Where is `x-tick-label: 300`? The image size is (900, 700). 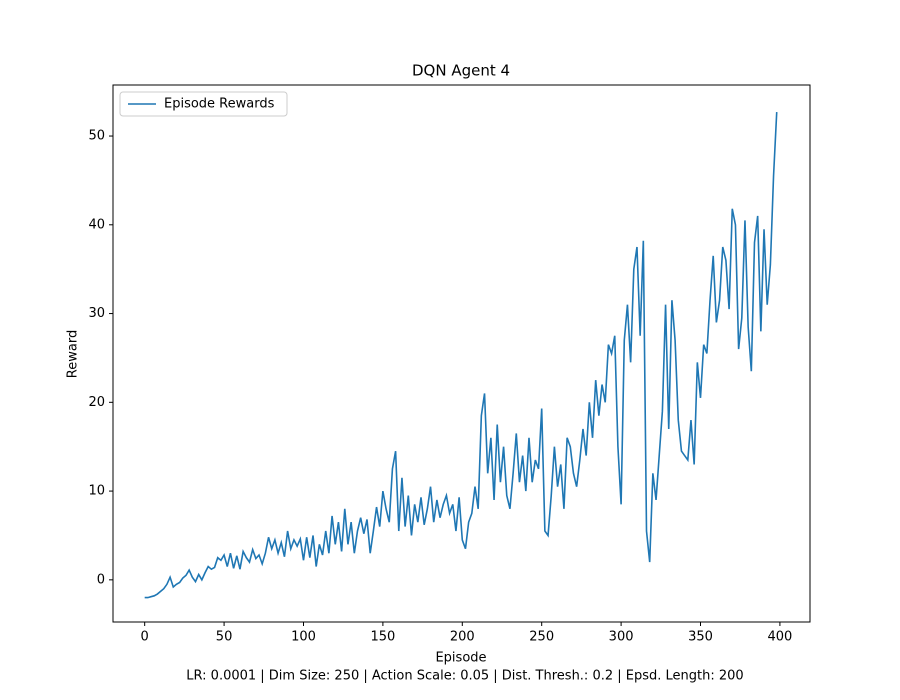 x-tick-label: 300 is located at coordinates (621, 637).